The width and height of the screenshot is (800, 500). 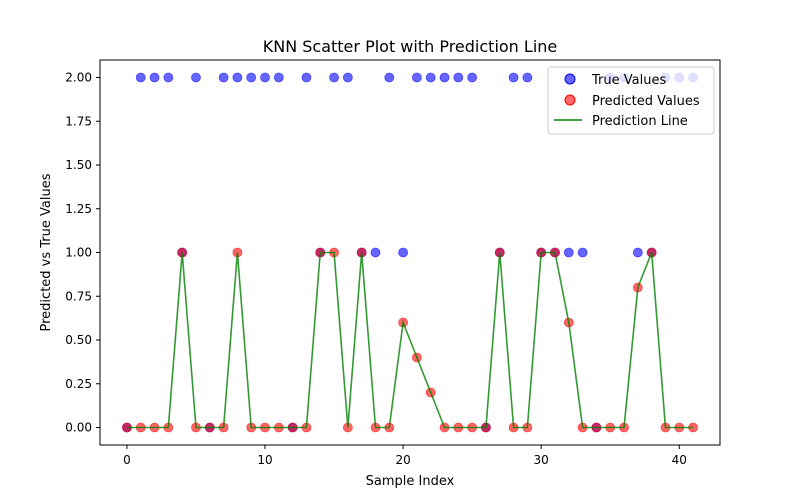 What do you see at coordinates (570, 79) in the screenshot?
I see `legend-true-marker` at bounding box center [570, 79].